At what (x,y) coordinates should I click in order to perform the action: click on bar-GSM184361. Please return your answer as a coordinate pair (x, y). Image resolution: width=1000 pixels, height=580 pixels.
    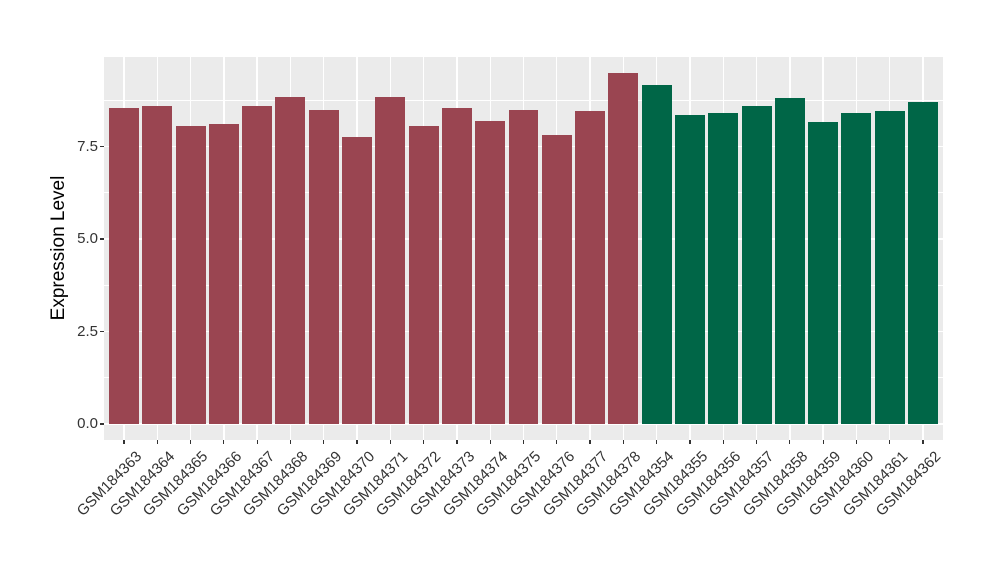
    Looking at the image, I should click on (889, 267).